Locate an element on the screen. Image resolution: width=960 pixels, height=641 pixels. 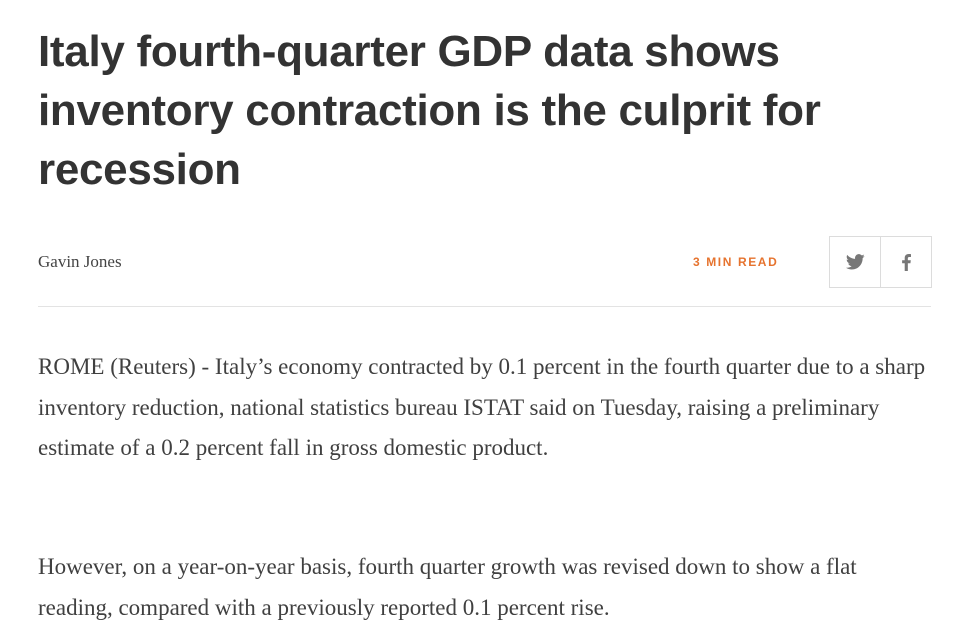
author-name: Gavin Jones is located at coordinates (80, 261).